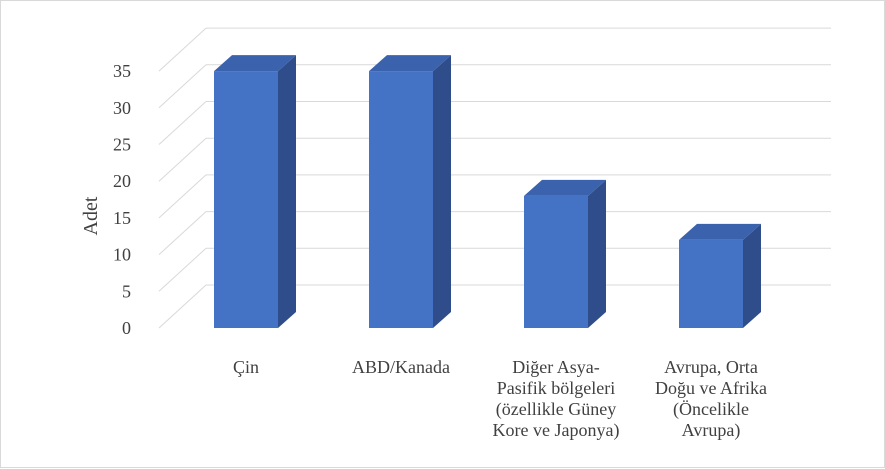 The height and width of the screenshot is (469, 885). What do you see at coordinates (126, 328) in the screenshot?
I see `y-tick-label: 0` at bounding box center [126, 328].